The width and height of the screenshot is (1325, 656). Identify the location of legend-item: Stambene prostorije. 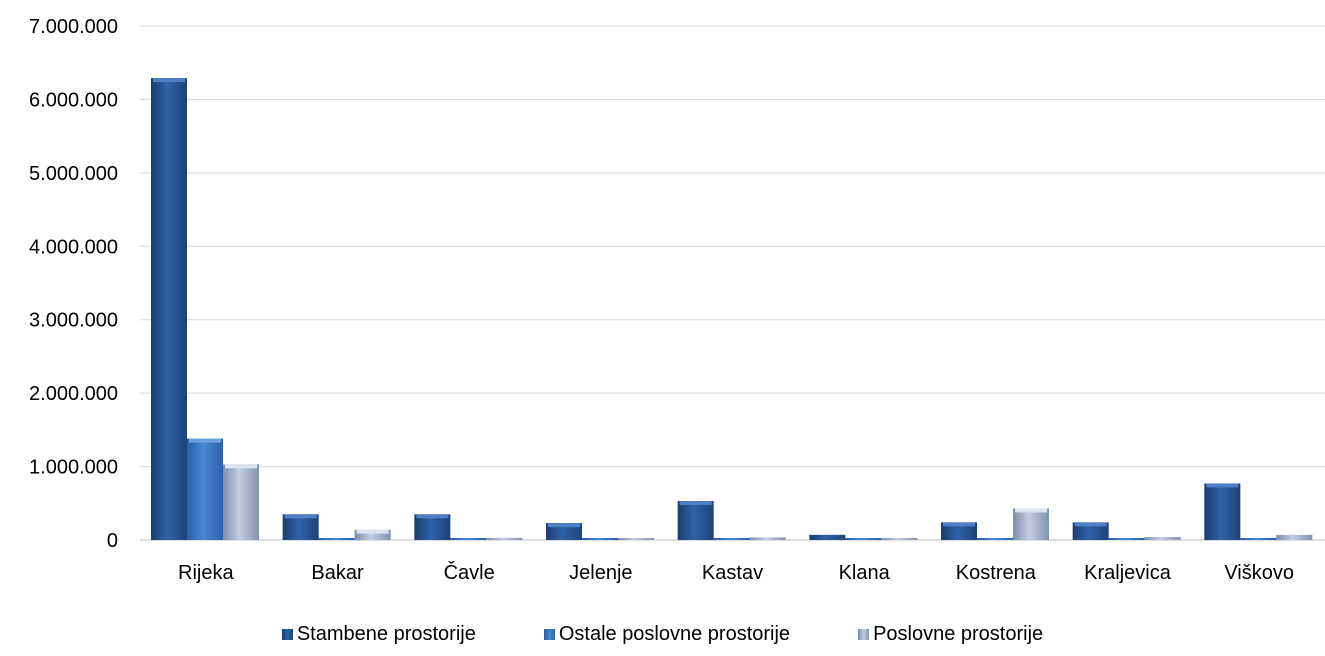
(378, 634).